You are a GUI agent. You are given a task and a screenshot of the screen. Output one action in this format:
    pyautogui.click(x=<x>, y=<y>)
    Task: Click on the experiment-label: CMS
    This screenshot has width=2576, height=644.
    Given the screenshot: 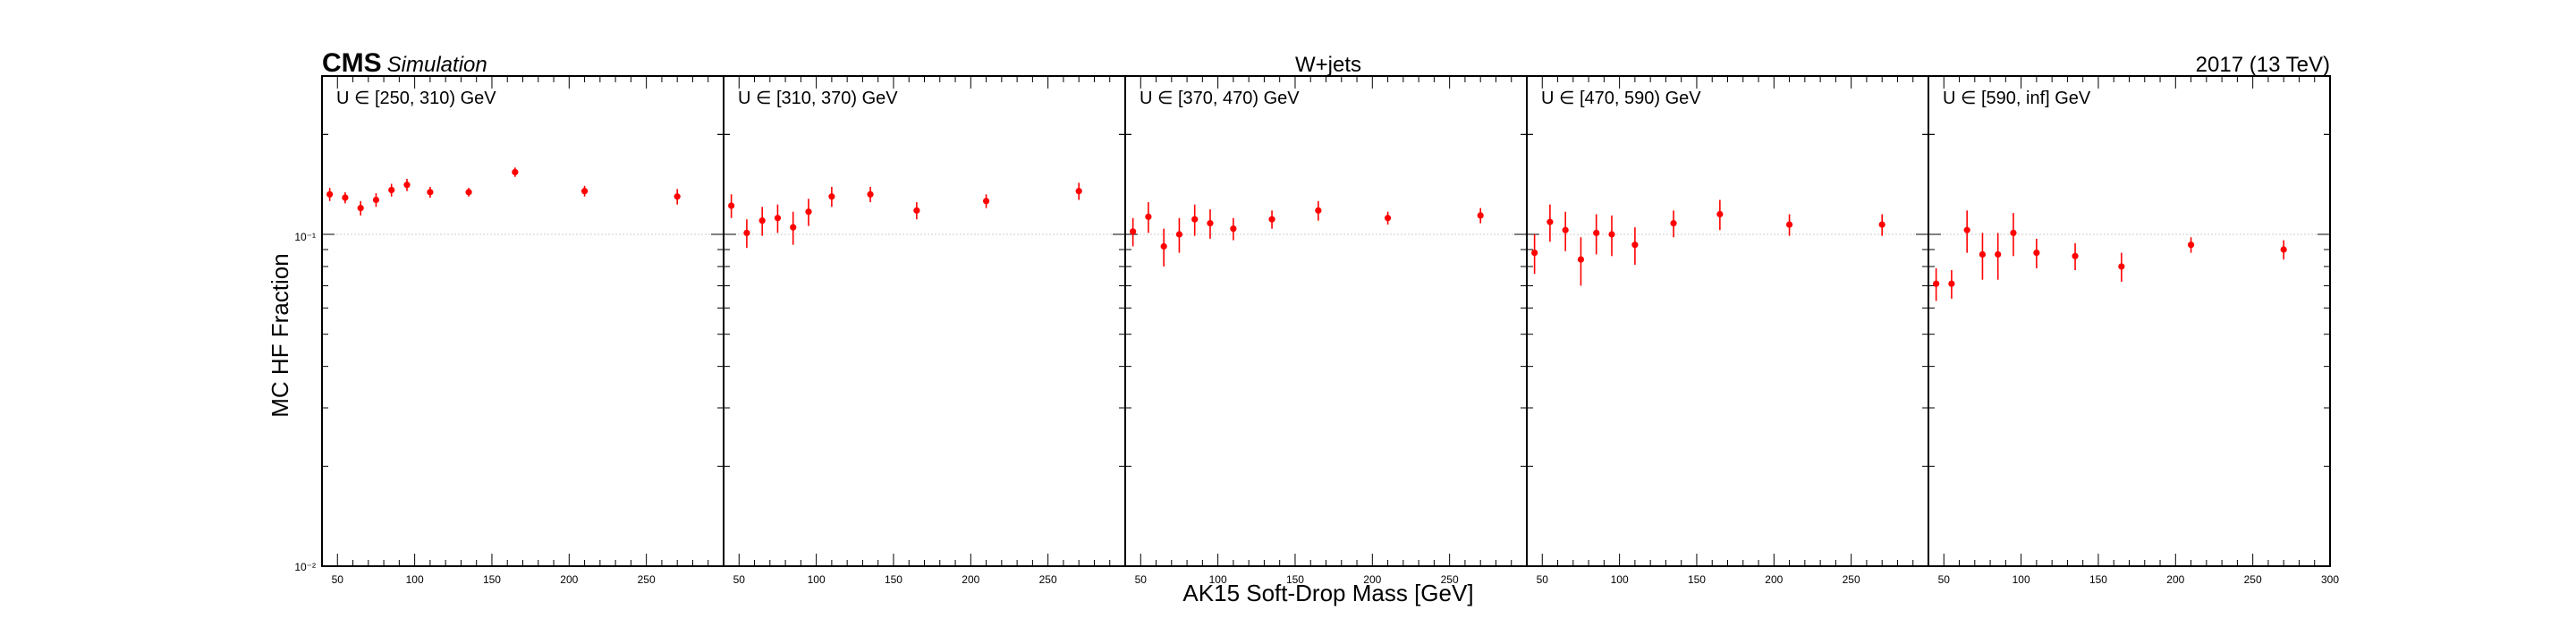 What is the action you would take?
    pyautogui.click(x=352, y=63)
    